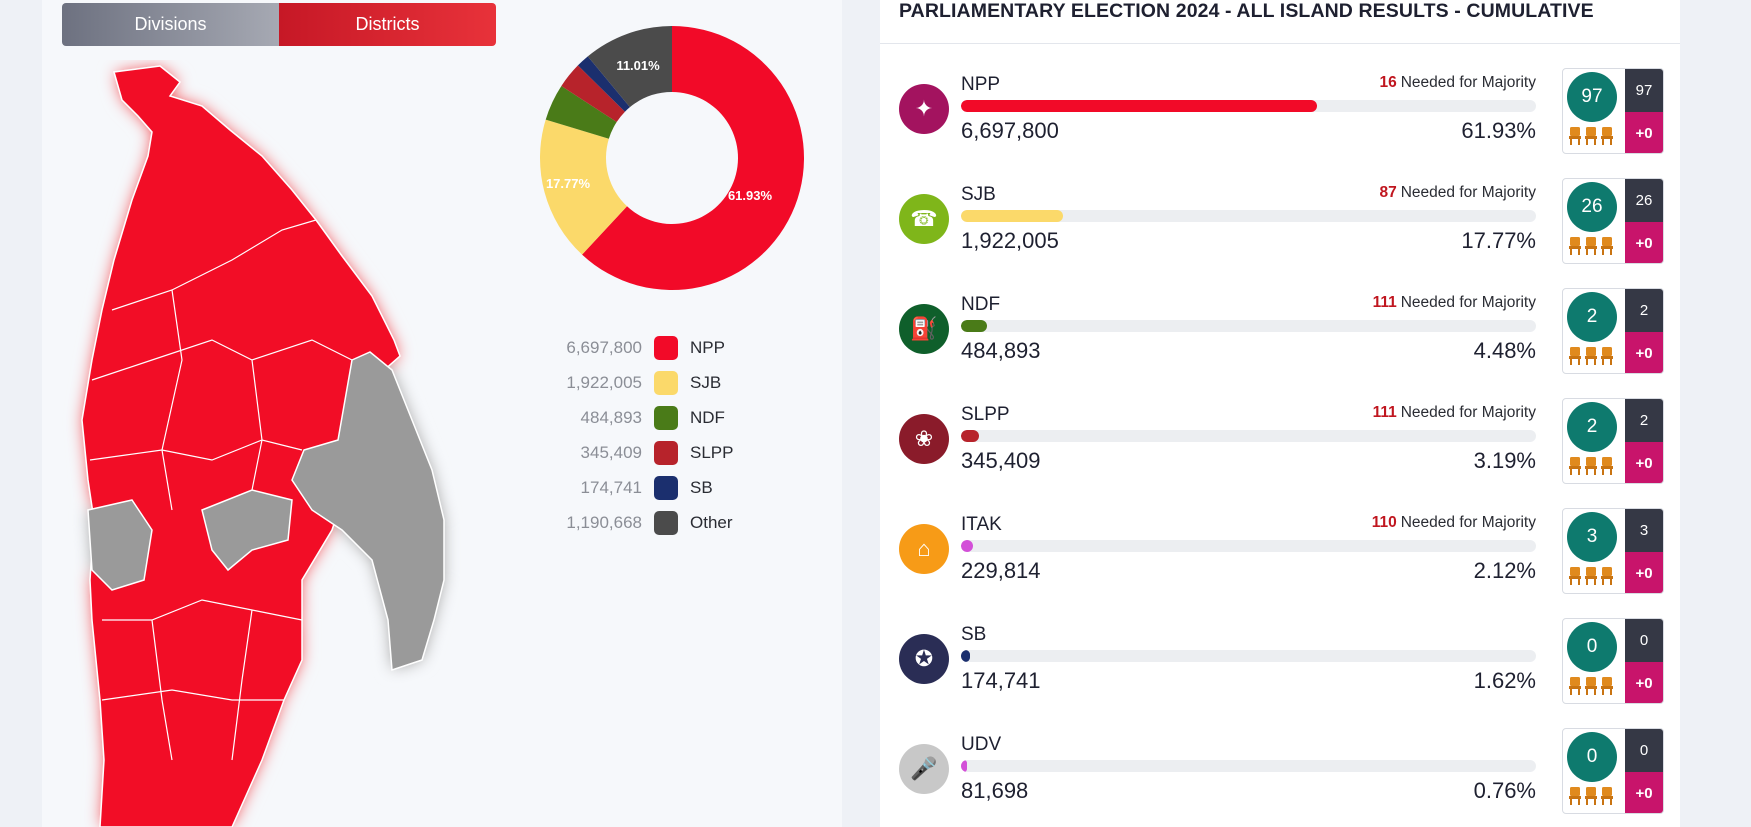 This screenshot has height=827, width=1751. What do you see at coordinates (924, 769) in the screenshot?
I see `microphone-icon: 🎤` at bounding box center [924, 769].